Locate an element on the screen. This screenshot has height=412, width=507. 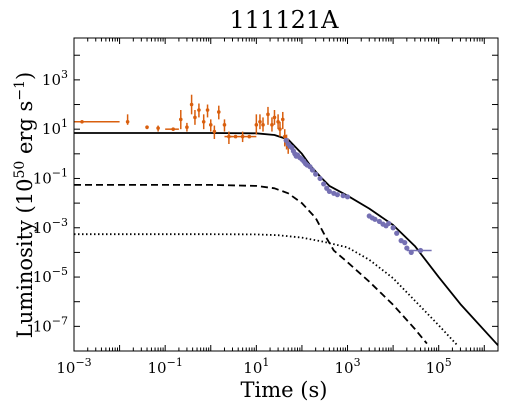
y-tick-label: 10⁻¹ is located at coordinates (50, 176).